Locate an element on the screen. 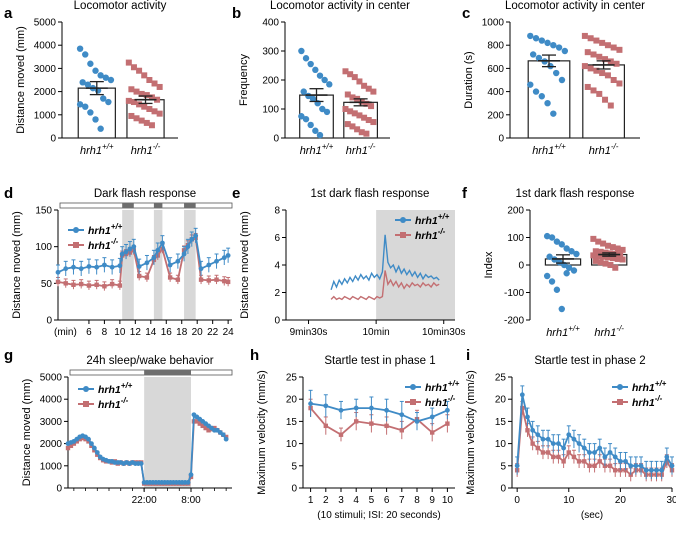 The width and height of the screenshot is (676, 553). c-ytick-label-3: 600 is located at coordinates (495, 69).